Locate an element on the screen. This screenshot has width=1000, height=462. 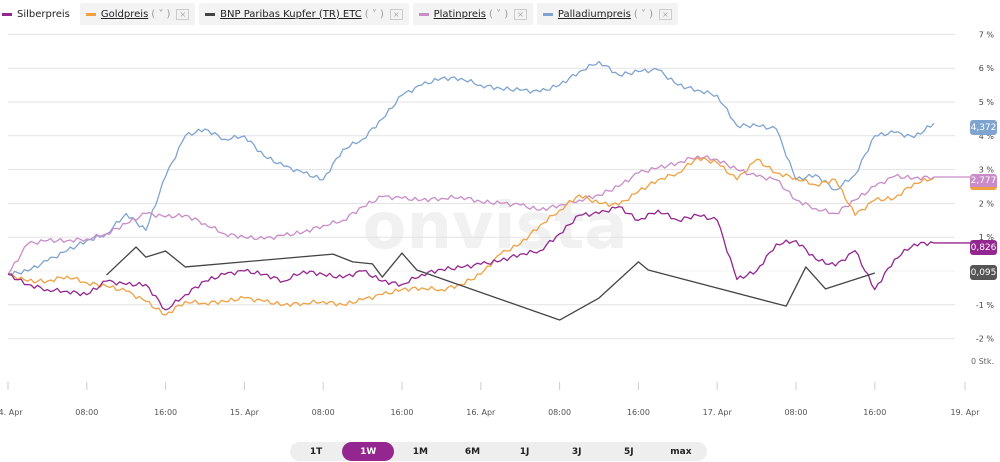
legend-label: Platinpreis is located at coordinates (459, 14).